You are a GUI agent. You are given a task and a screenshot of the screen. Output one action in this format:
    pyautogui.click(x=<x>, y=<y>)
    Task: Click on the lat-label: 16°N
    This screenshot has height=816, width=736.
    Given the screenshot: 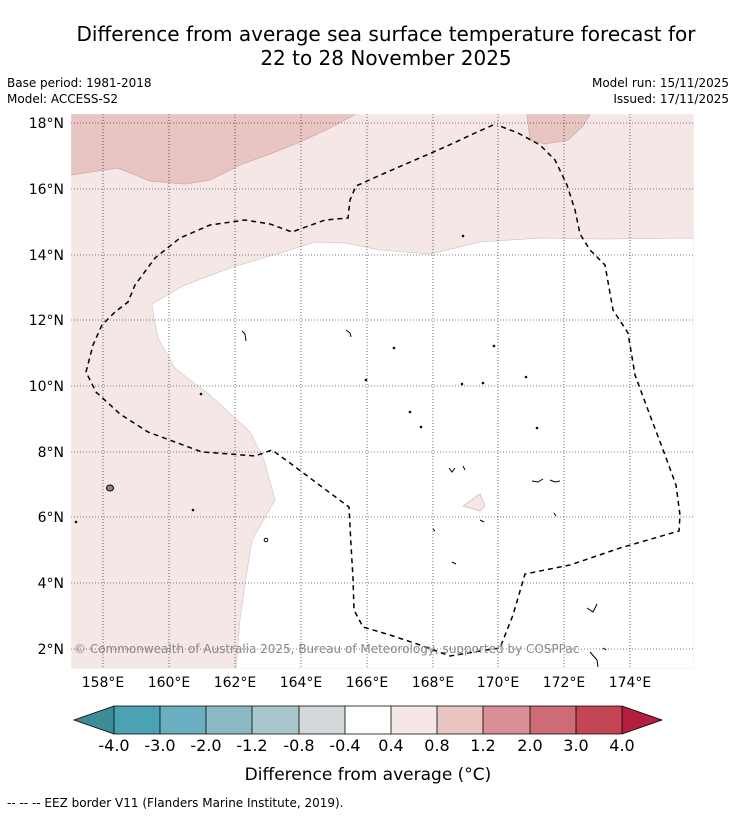 What is the action you would take?
    pyautogui.click(x=46, y=190)
    